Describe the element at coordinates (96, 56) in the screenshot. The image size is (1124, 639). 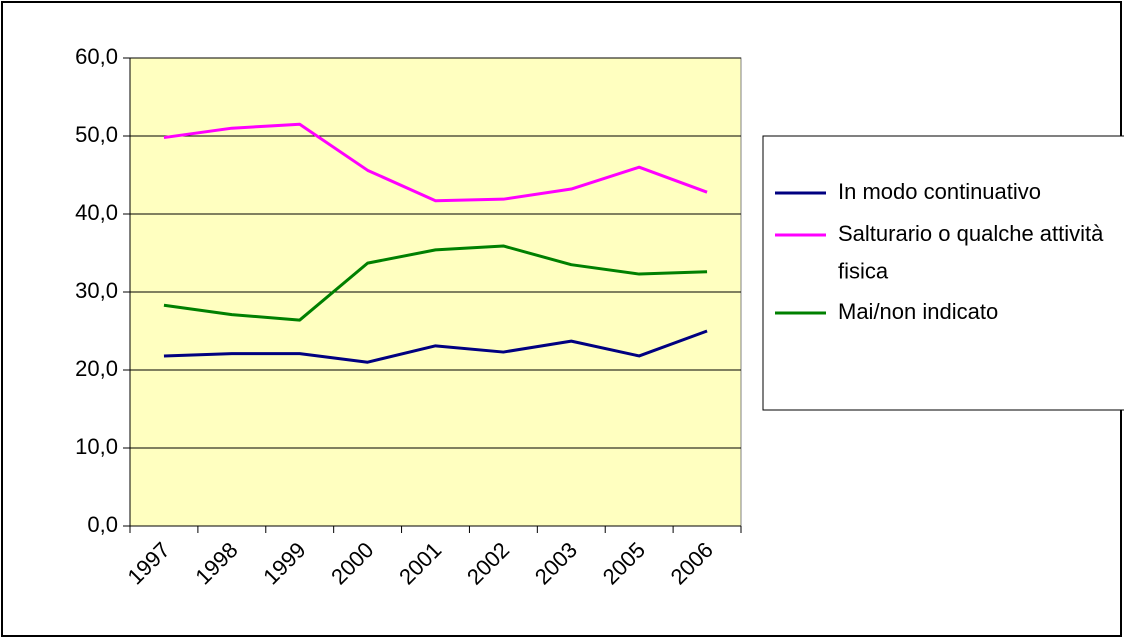
I see `y-tick-label: 60,0` at that location.